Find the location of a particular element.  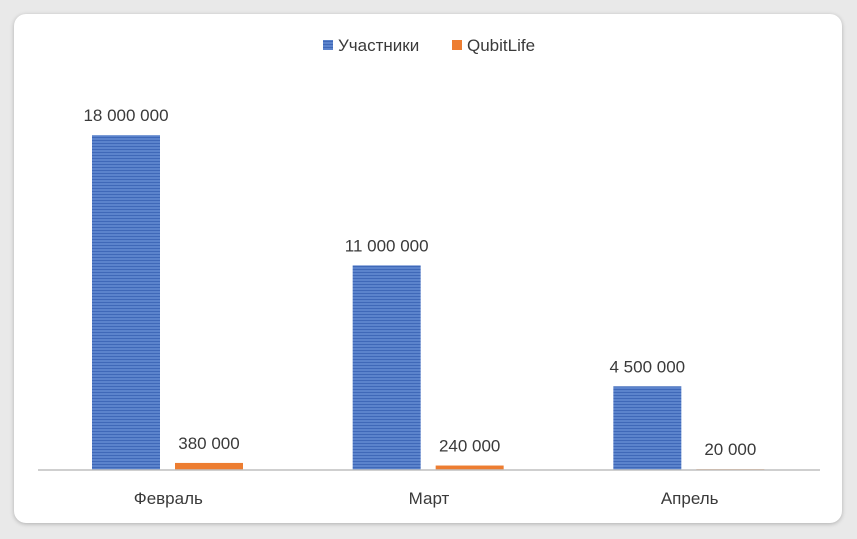

chart-legend: Участники QubitLife is located at coordinates (429, 45).